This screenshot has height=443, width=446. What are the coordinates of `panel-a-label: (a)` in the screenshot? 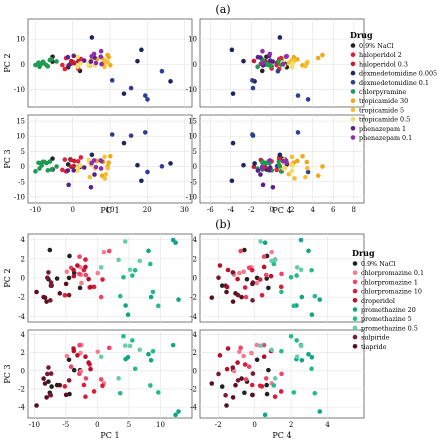 It's located at (222, 9).